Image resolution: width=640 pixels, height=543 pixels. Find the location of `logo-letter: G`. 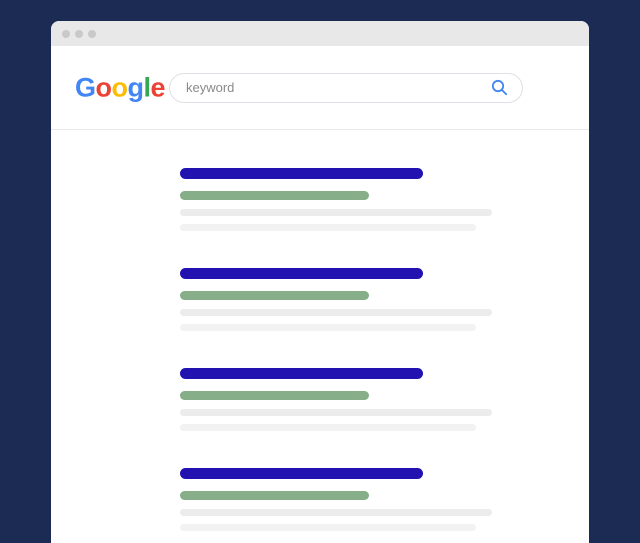

logo-letter: G is located at coordinates (85, 87).